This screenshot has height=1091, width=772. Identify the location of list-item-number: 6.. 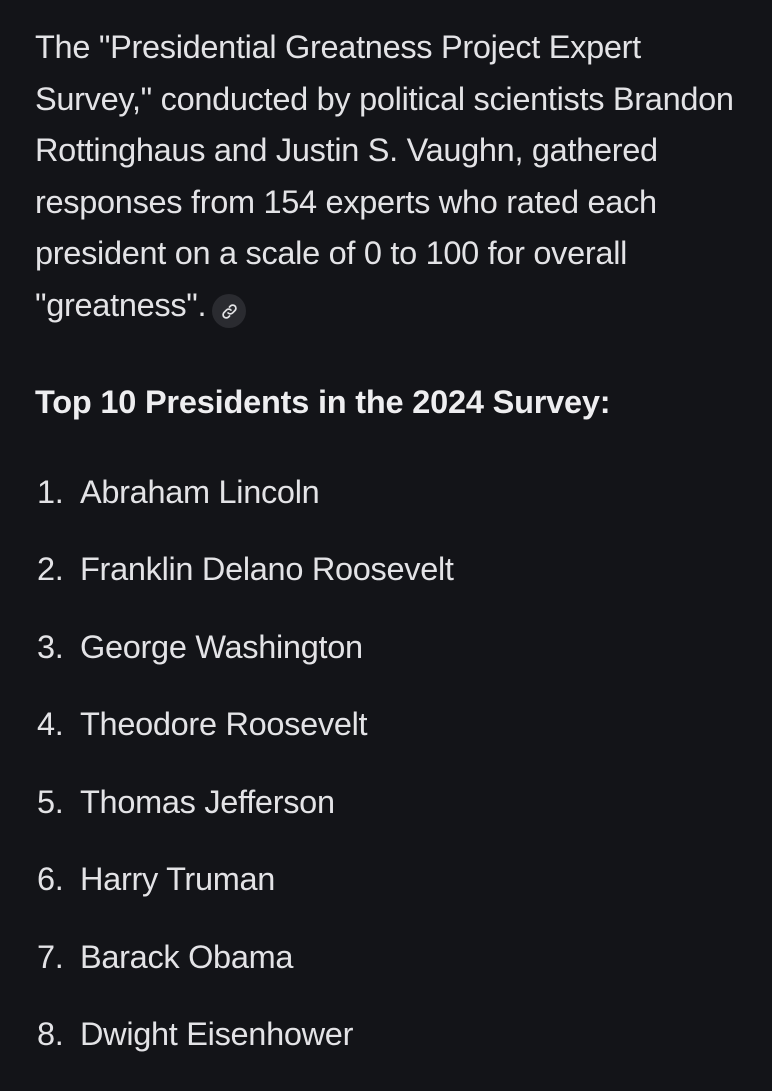
(50, 879).